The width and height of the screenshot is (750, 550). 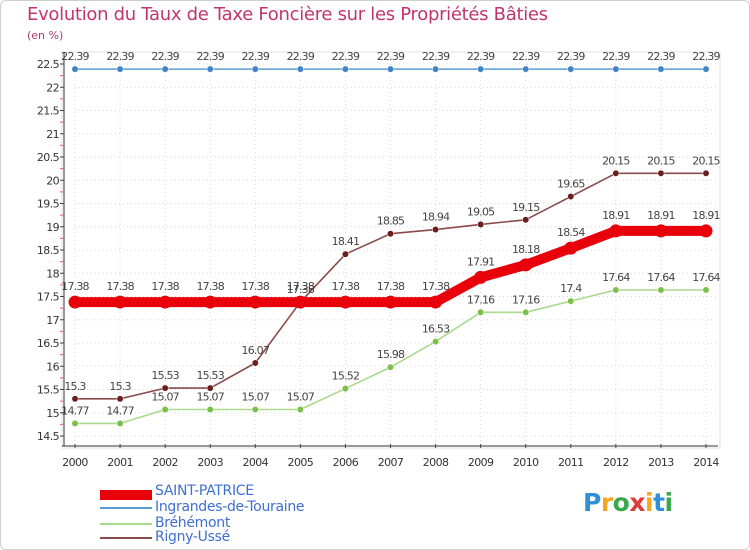 What do you see at coordinates (391, 462) in the screenshot?
I see `x-tick-label: 2007` at bounding box center [391, 462].